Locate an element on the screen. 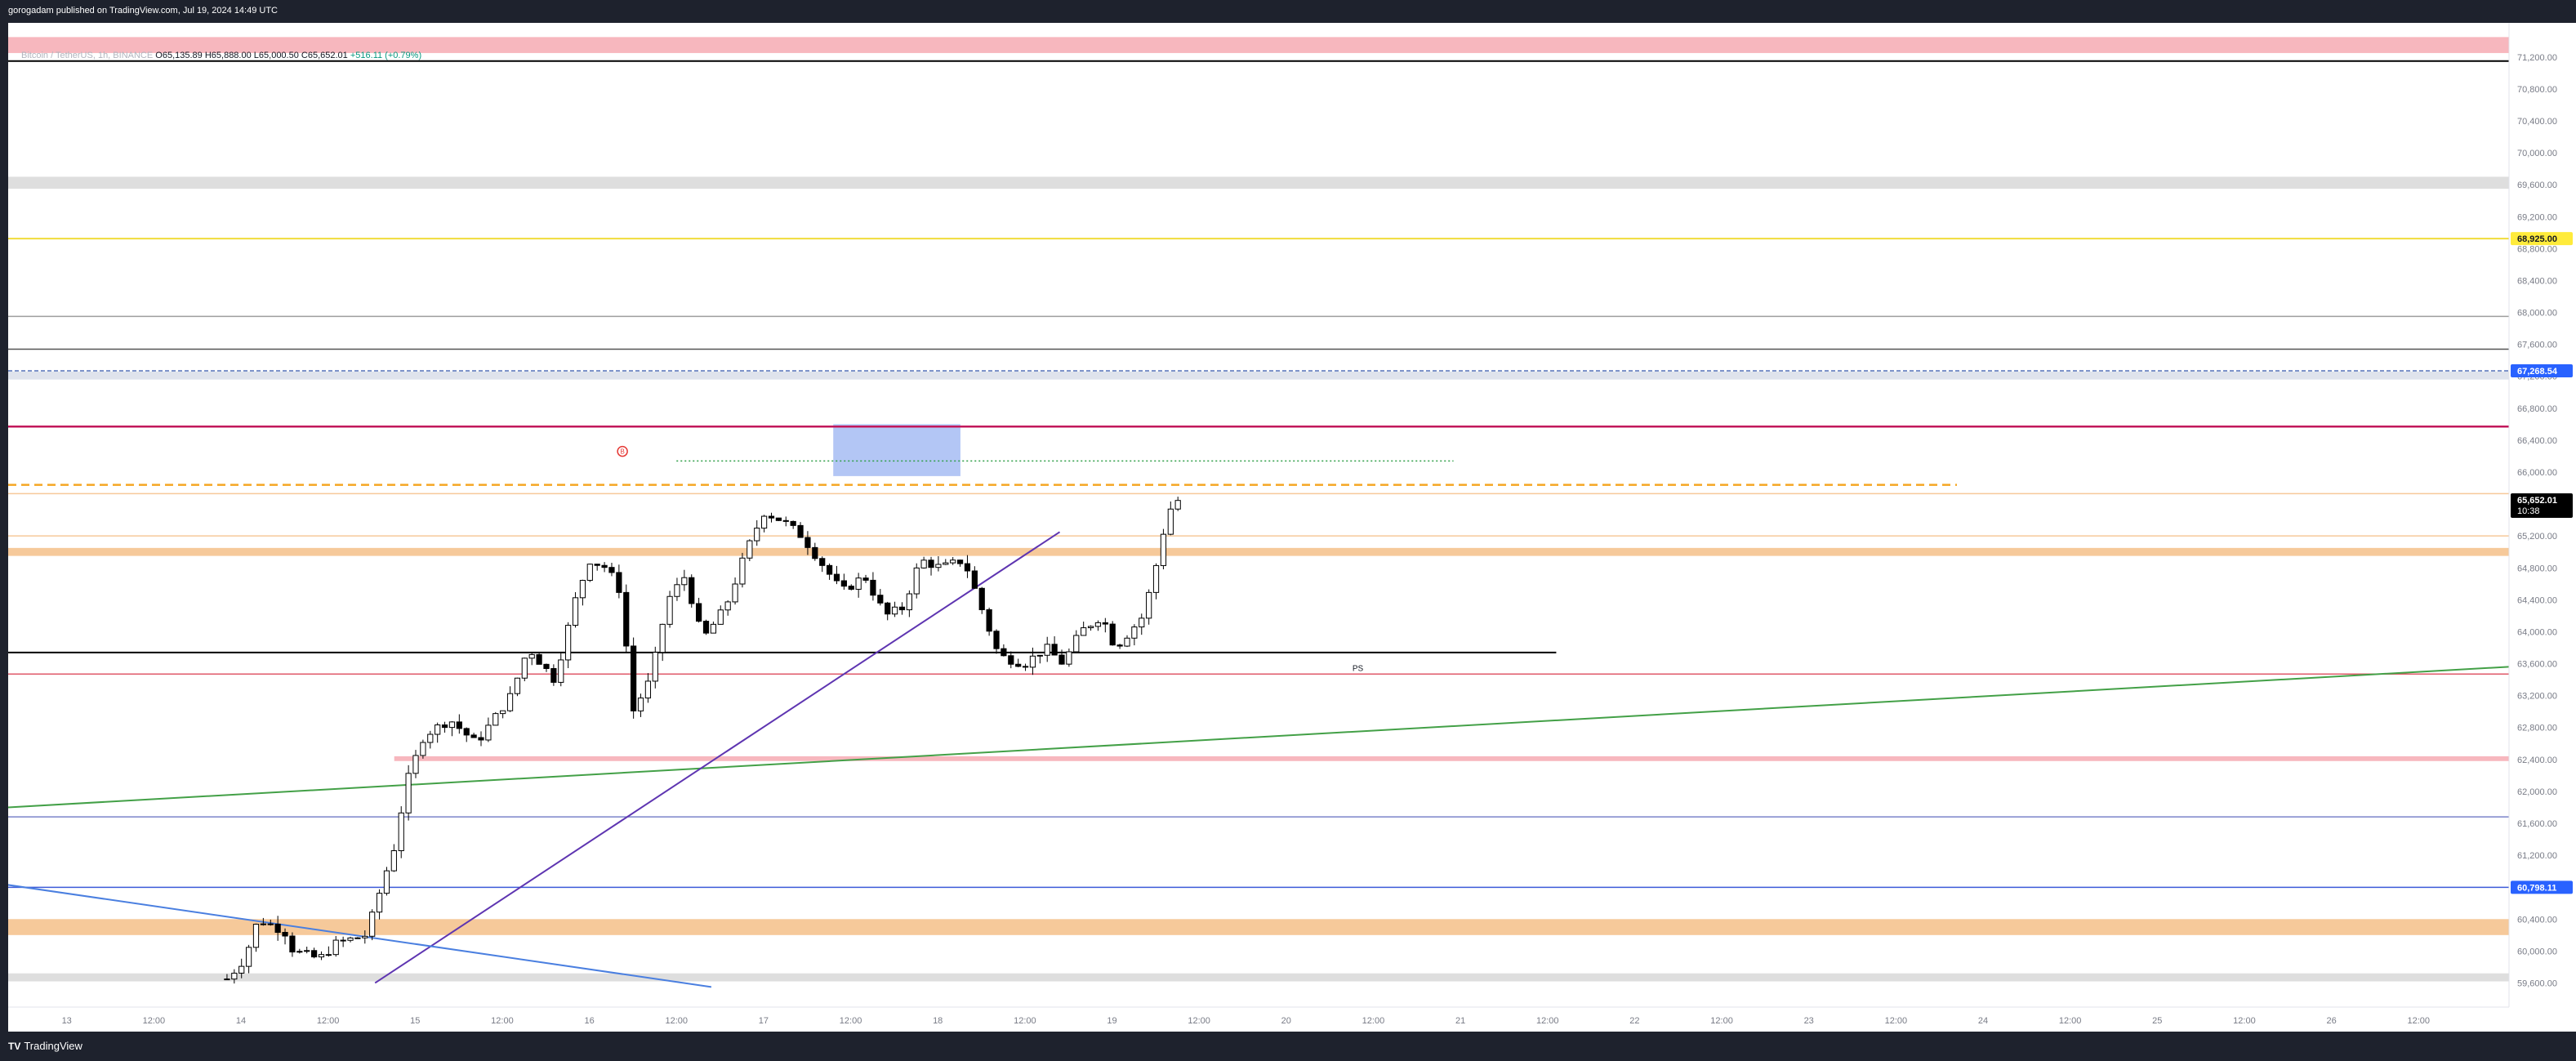 The height and width of the screenshot is (1061, 2576). legend-low: 65,000.50 is located at coordinates (278, 55).